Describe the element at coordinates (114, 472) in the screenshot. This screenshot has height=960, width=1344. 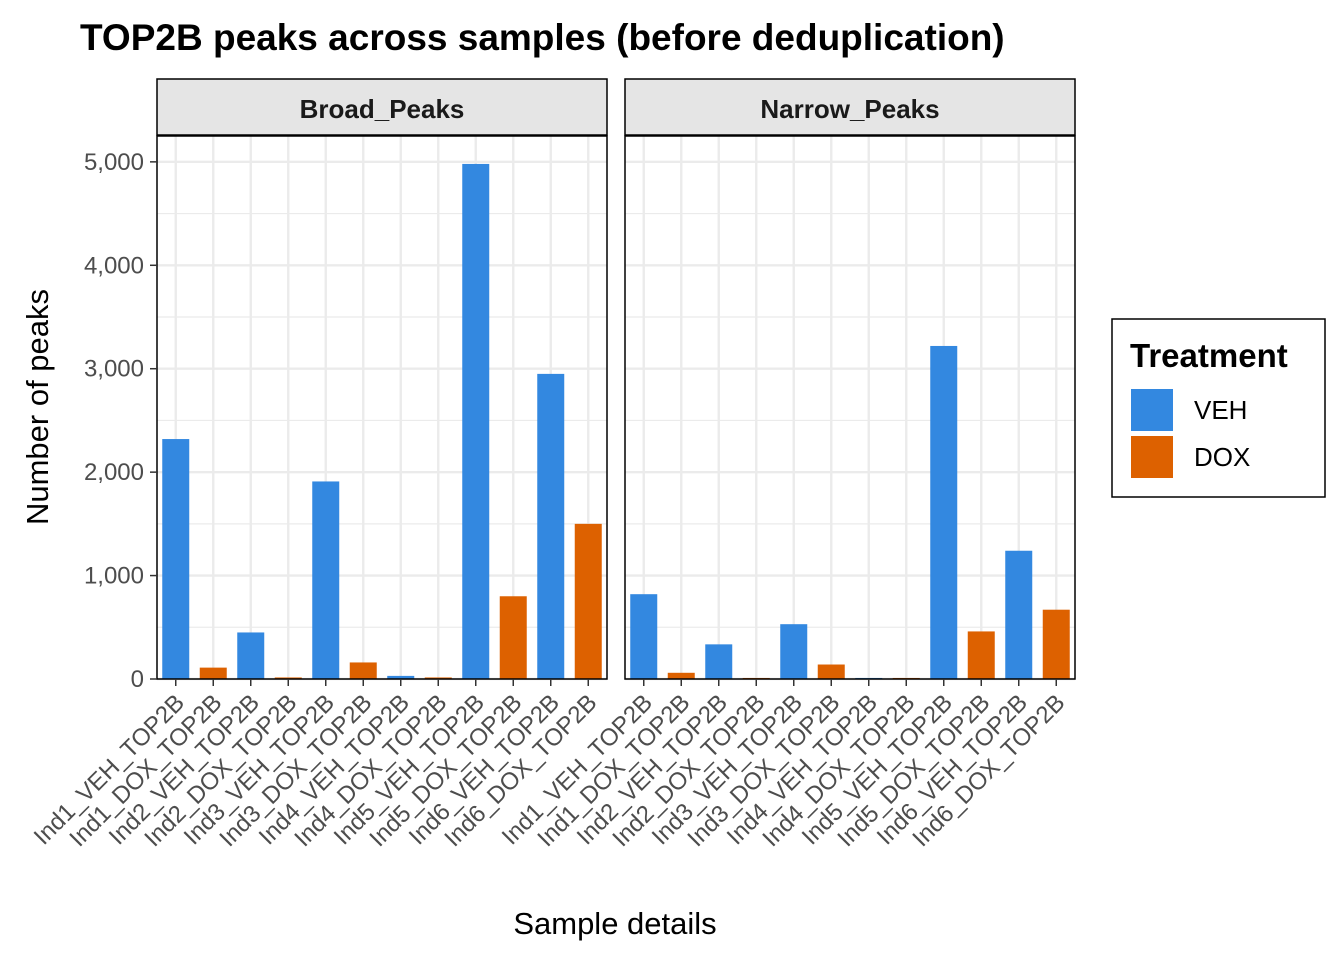
I see `y-tick-label: 2,000` at that location.